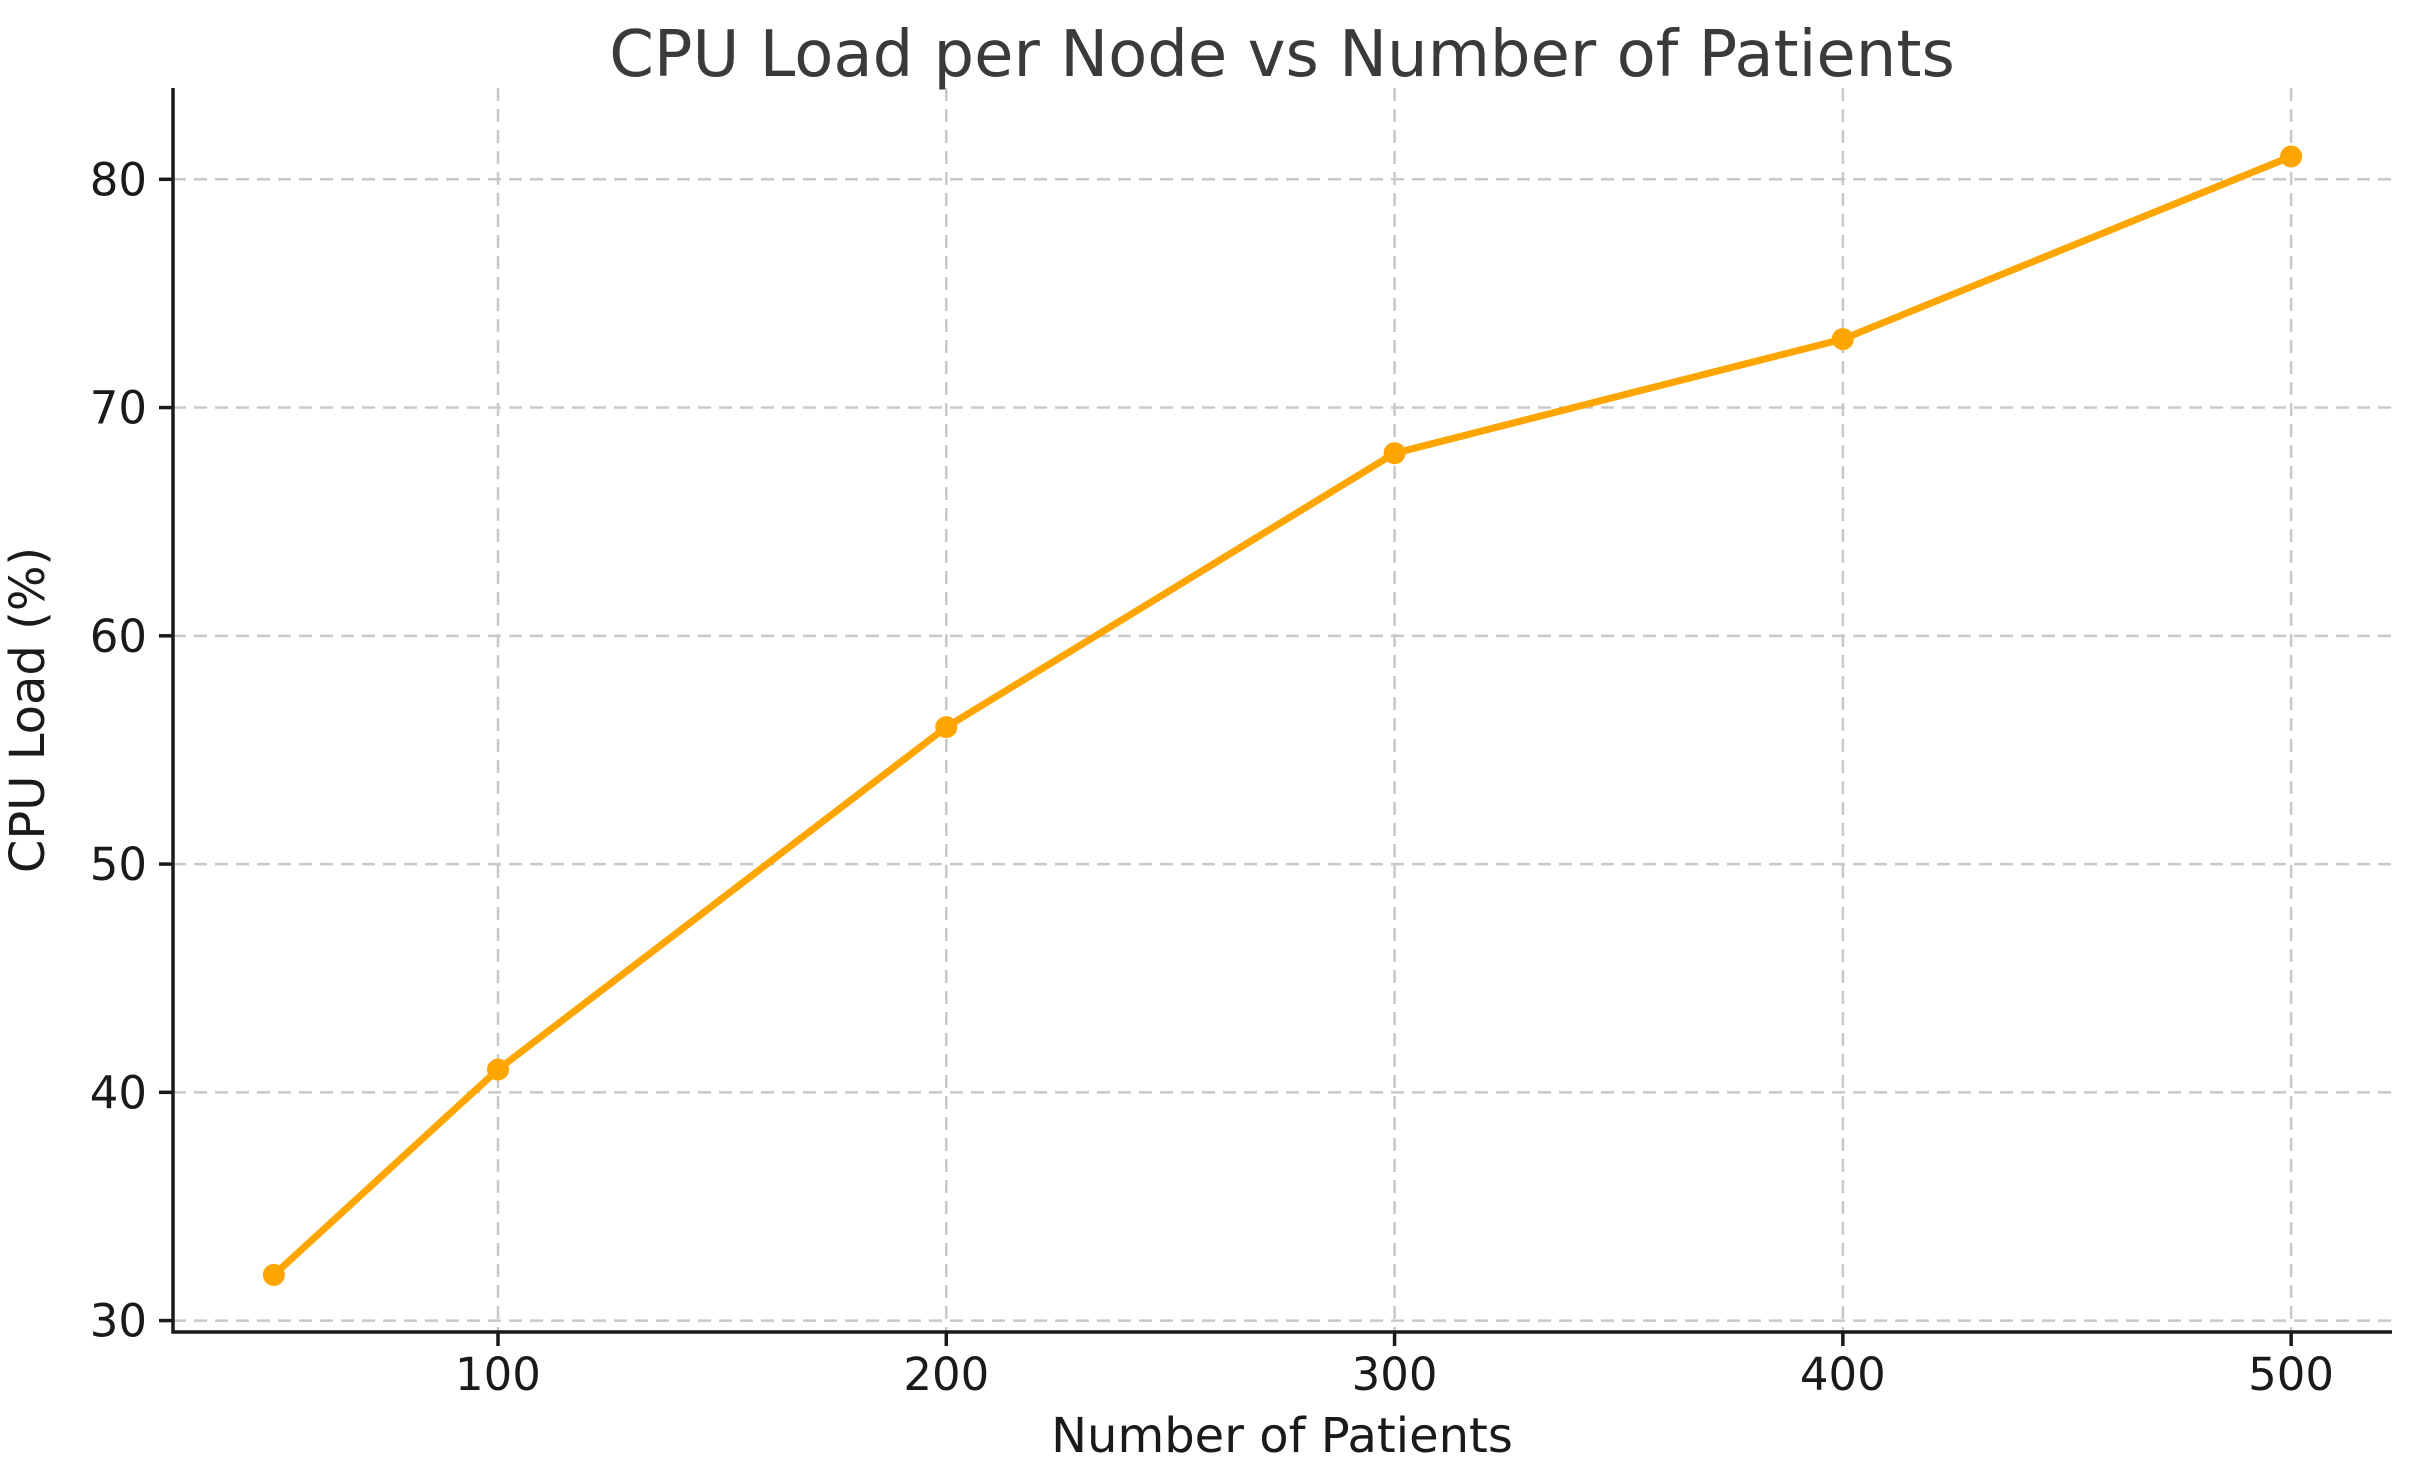  What do you see at coordinates (2291, 156) in the screenshot?
I see `data-point-x500` at bounding box center [2291, 156].